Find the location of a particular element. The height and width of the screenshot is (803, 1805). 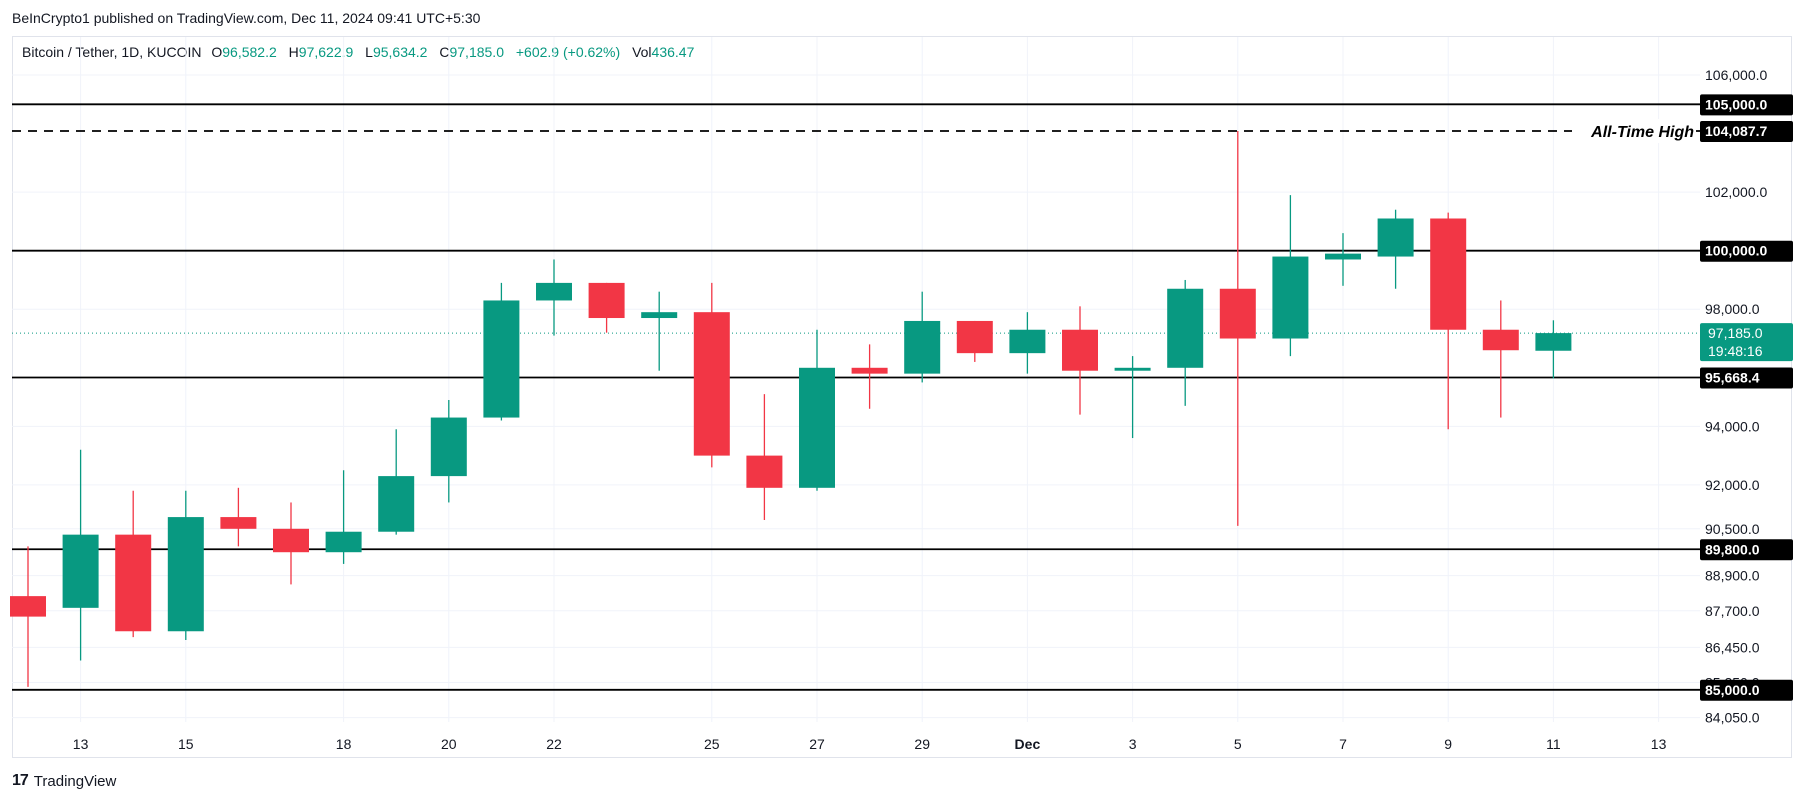

close-value: 97,185.0 is located at coordinates (476, 52).